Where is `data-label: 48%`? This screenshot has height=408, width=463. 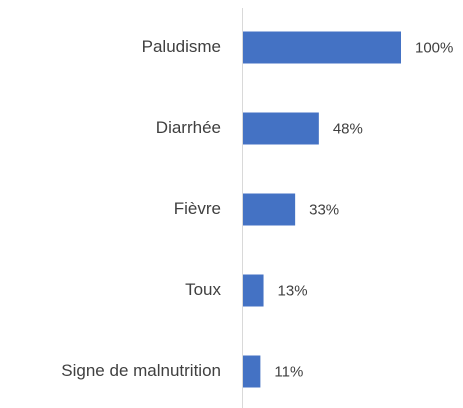
data-label: 48% is located at coordinates (348, 128).